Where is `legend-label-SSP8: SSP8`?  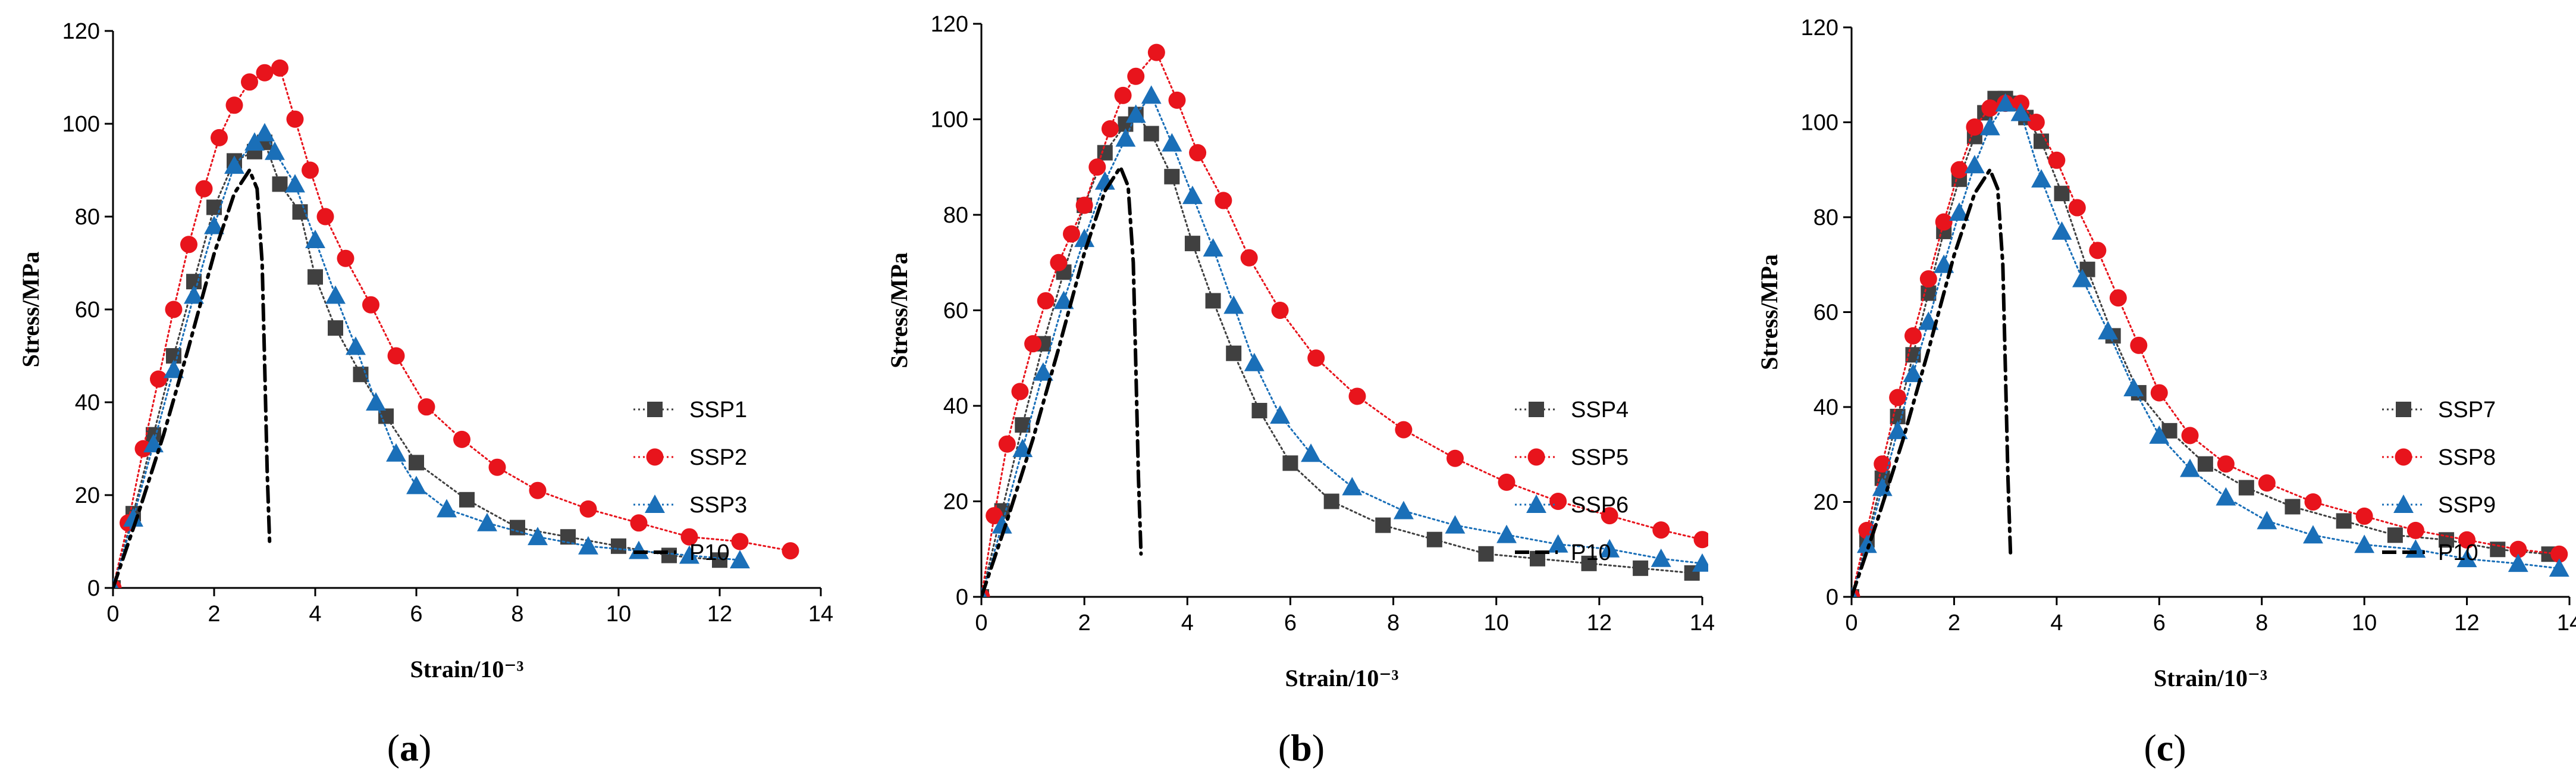
legend-label-SSP8: SSP8 is located at coordinates (2467, 457).